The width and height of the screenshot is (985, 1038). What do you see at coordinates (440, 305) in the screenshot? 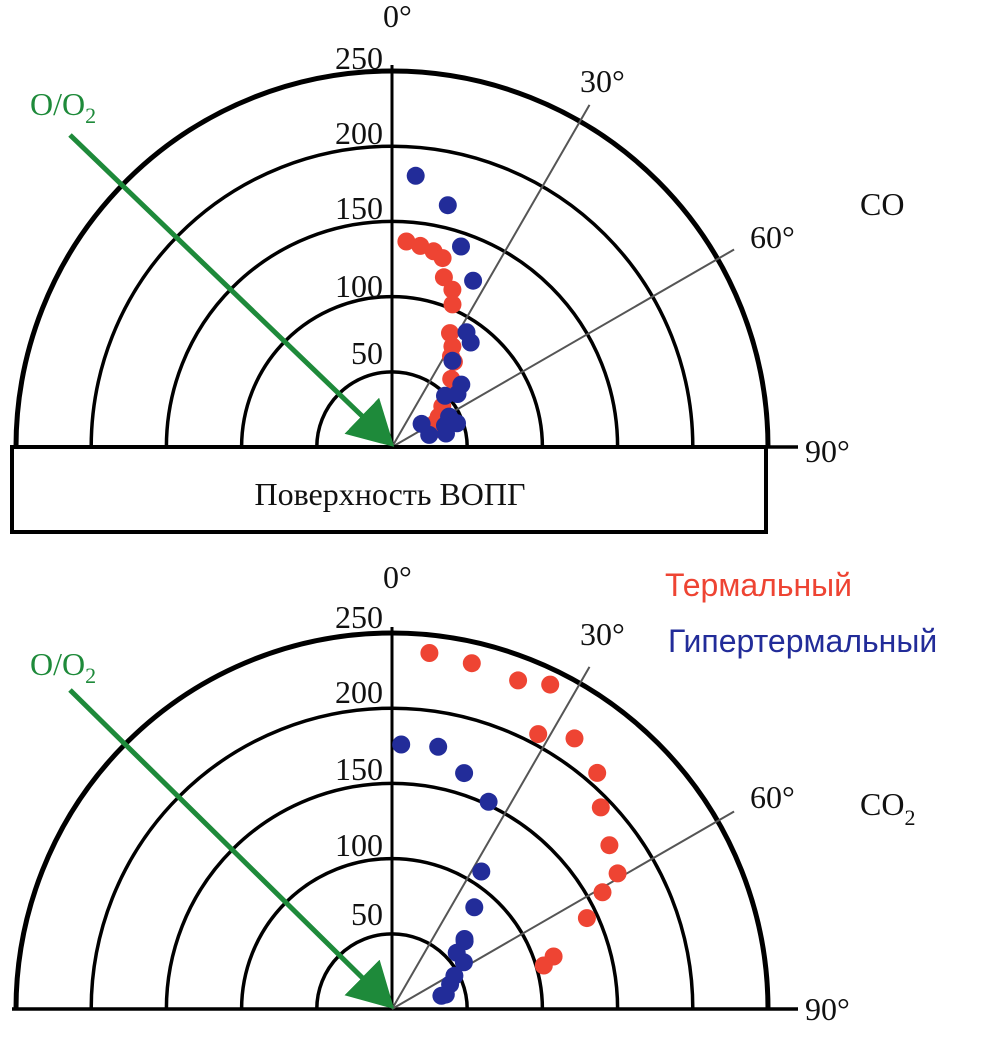
I see `co-data-points` at bounding box center [440, 305].